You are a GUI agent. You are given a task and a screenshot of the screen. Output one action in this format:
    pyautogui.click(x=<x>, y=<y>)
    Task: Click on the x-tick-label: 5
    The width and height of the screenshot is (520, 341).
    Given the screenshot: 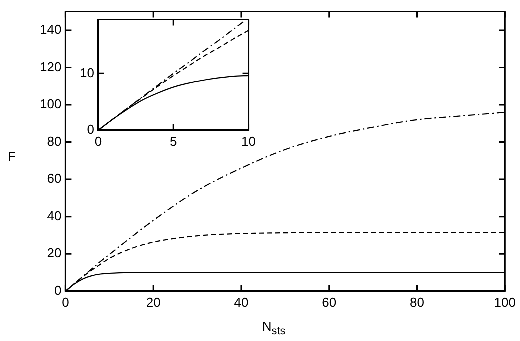 What is the action you would take?
    pyautogui.click(x=174, y=141)
    